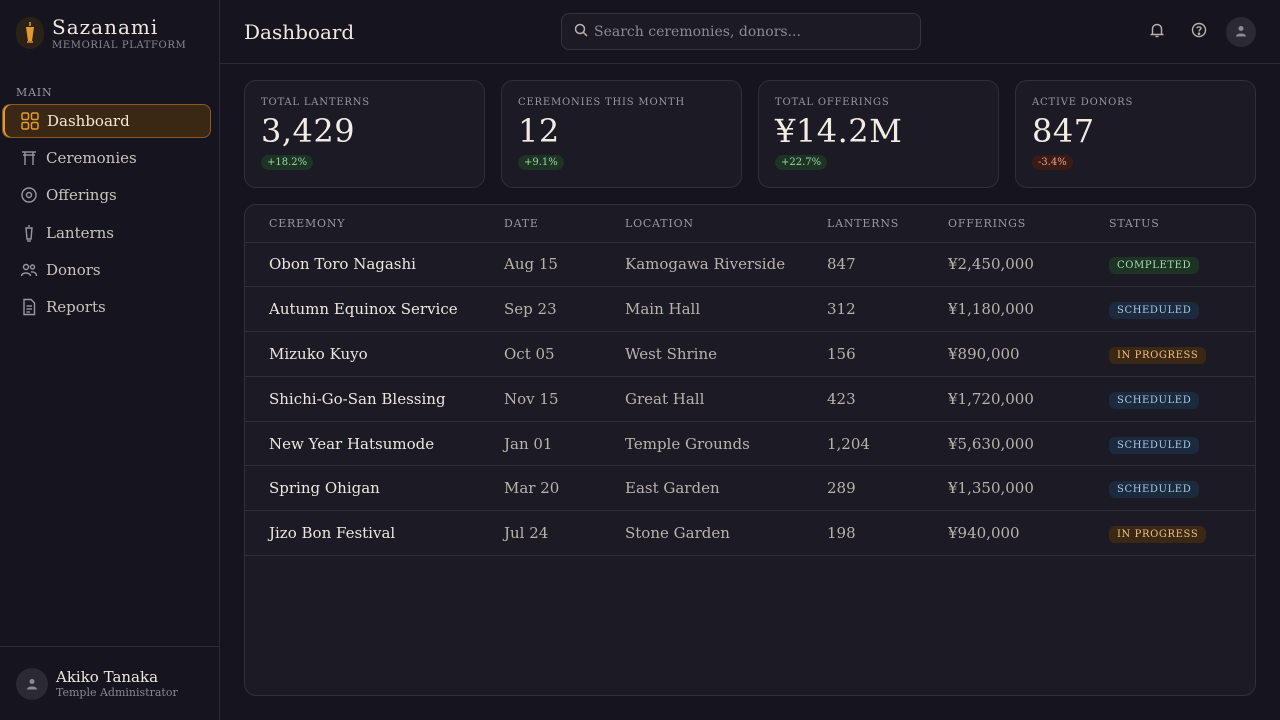  I want to click on sidebar-item-donors: Donors, so click(106, 270).